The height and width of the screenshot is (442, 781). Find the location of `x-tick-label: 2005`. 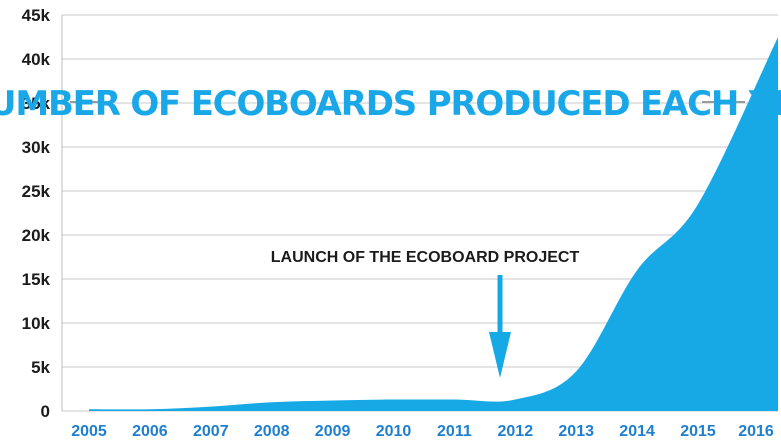

x-tick-label: 2005 is located at coordinates (89, 431).